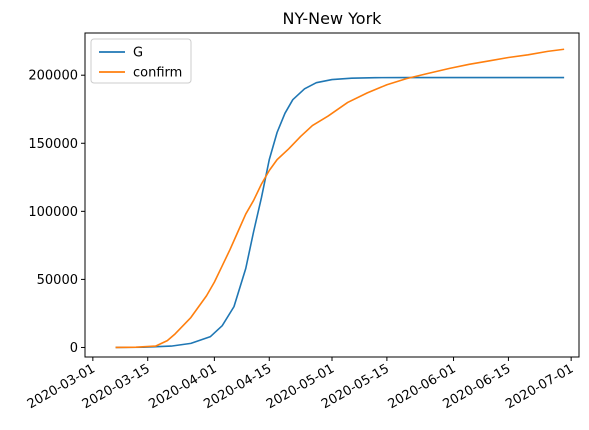 The image size is (589, 430). Describe the element at coordinates (57, 280) in the screenshot. I see `y-tick-label: 50000` at that location.